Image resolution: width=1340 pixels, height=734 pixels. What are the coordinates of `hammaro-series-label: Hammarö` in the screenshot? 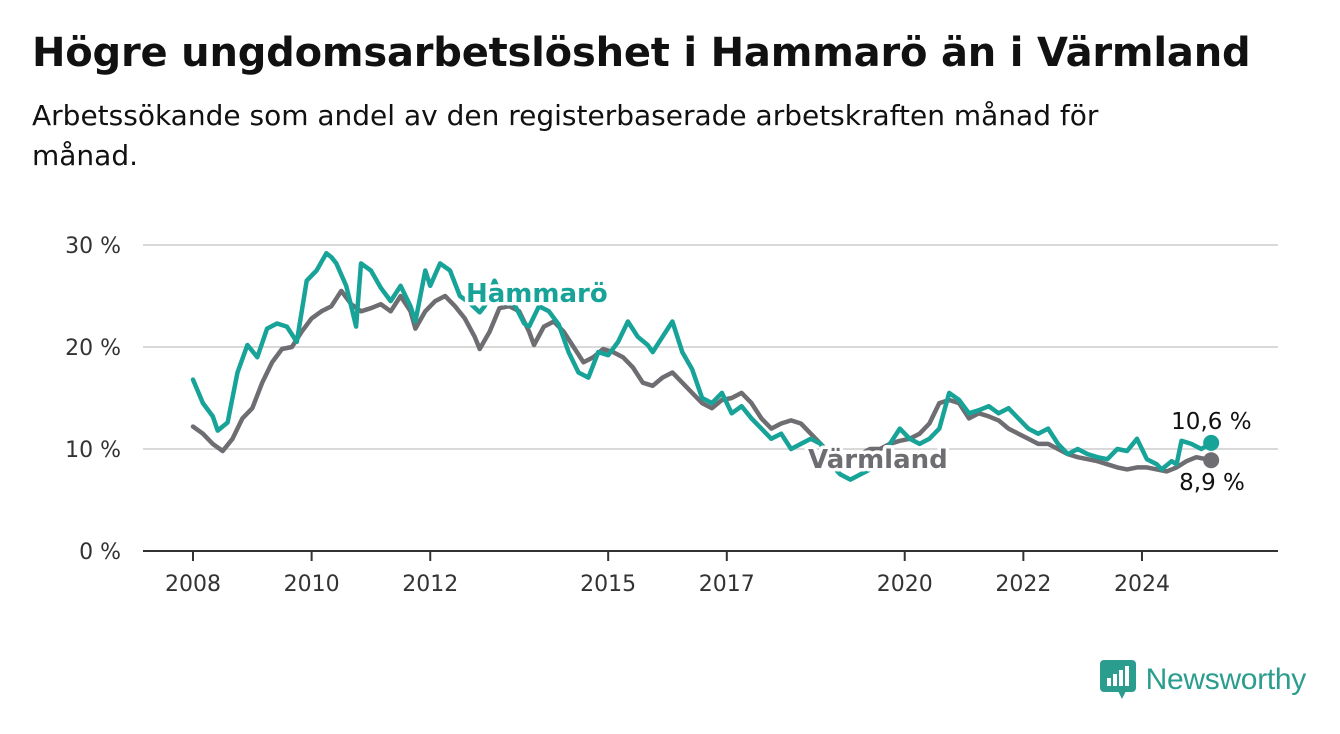 It's located at (537, 294).